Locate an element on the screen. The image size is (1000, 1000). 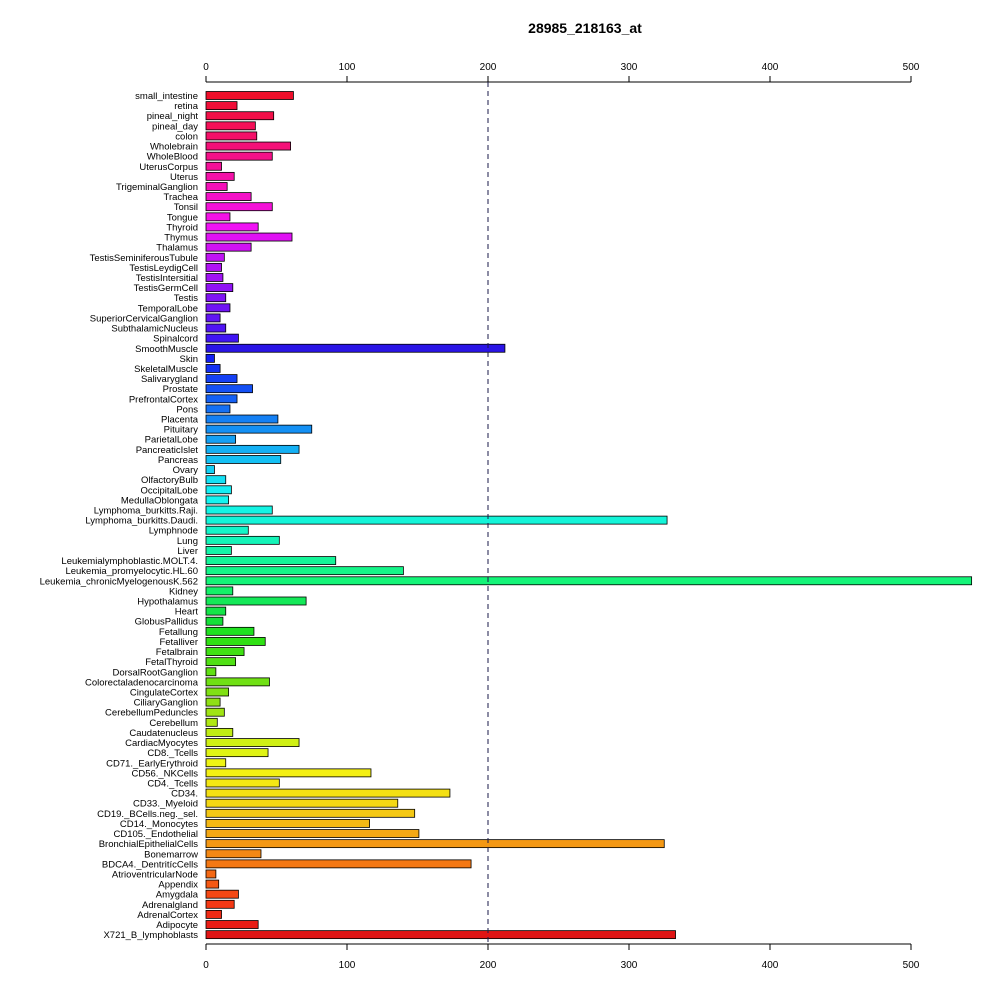
category-label: Salivarygland is located at coordinates (169, 379).